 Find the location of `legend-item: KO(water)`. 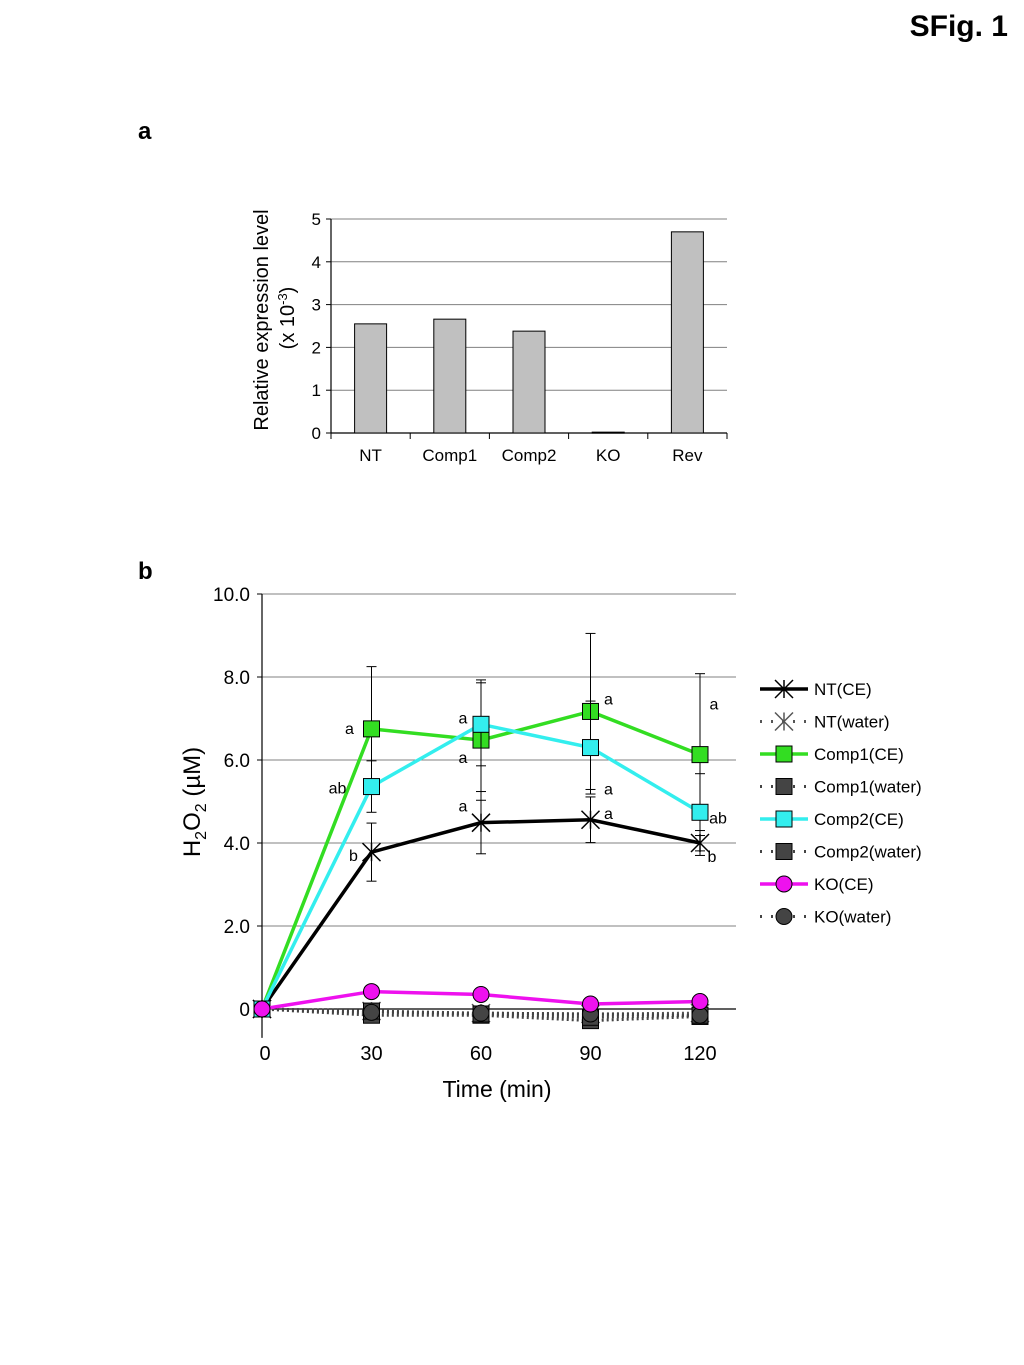

legend-item: KO(water) is located at coordinates (825, 917).